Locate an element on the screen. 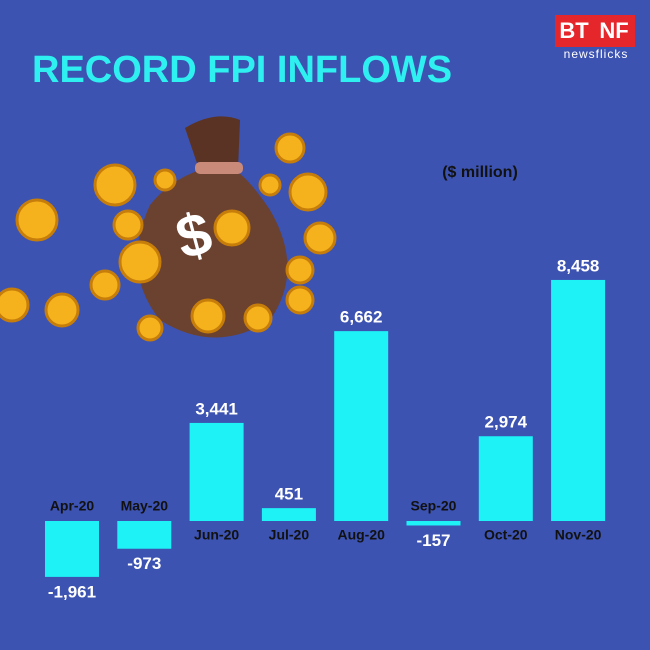 Image resolution: width=650 pixels, height=650 pixels. value-label: 3,441 is located at coordinates (216, 408).